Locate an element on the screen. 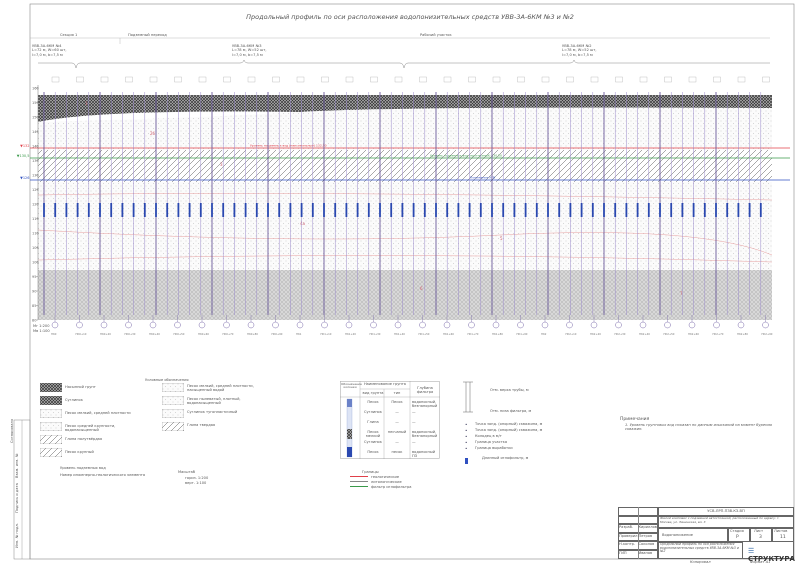 The width and height of the screenshot is (800, 565). copied-label: Копировал is located at coordinates (700, 562).